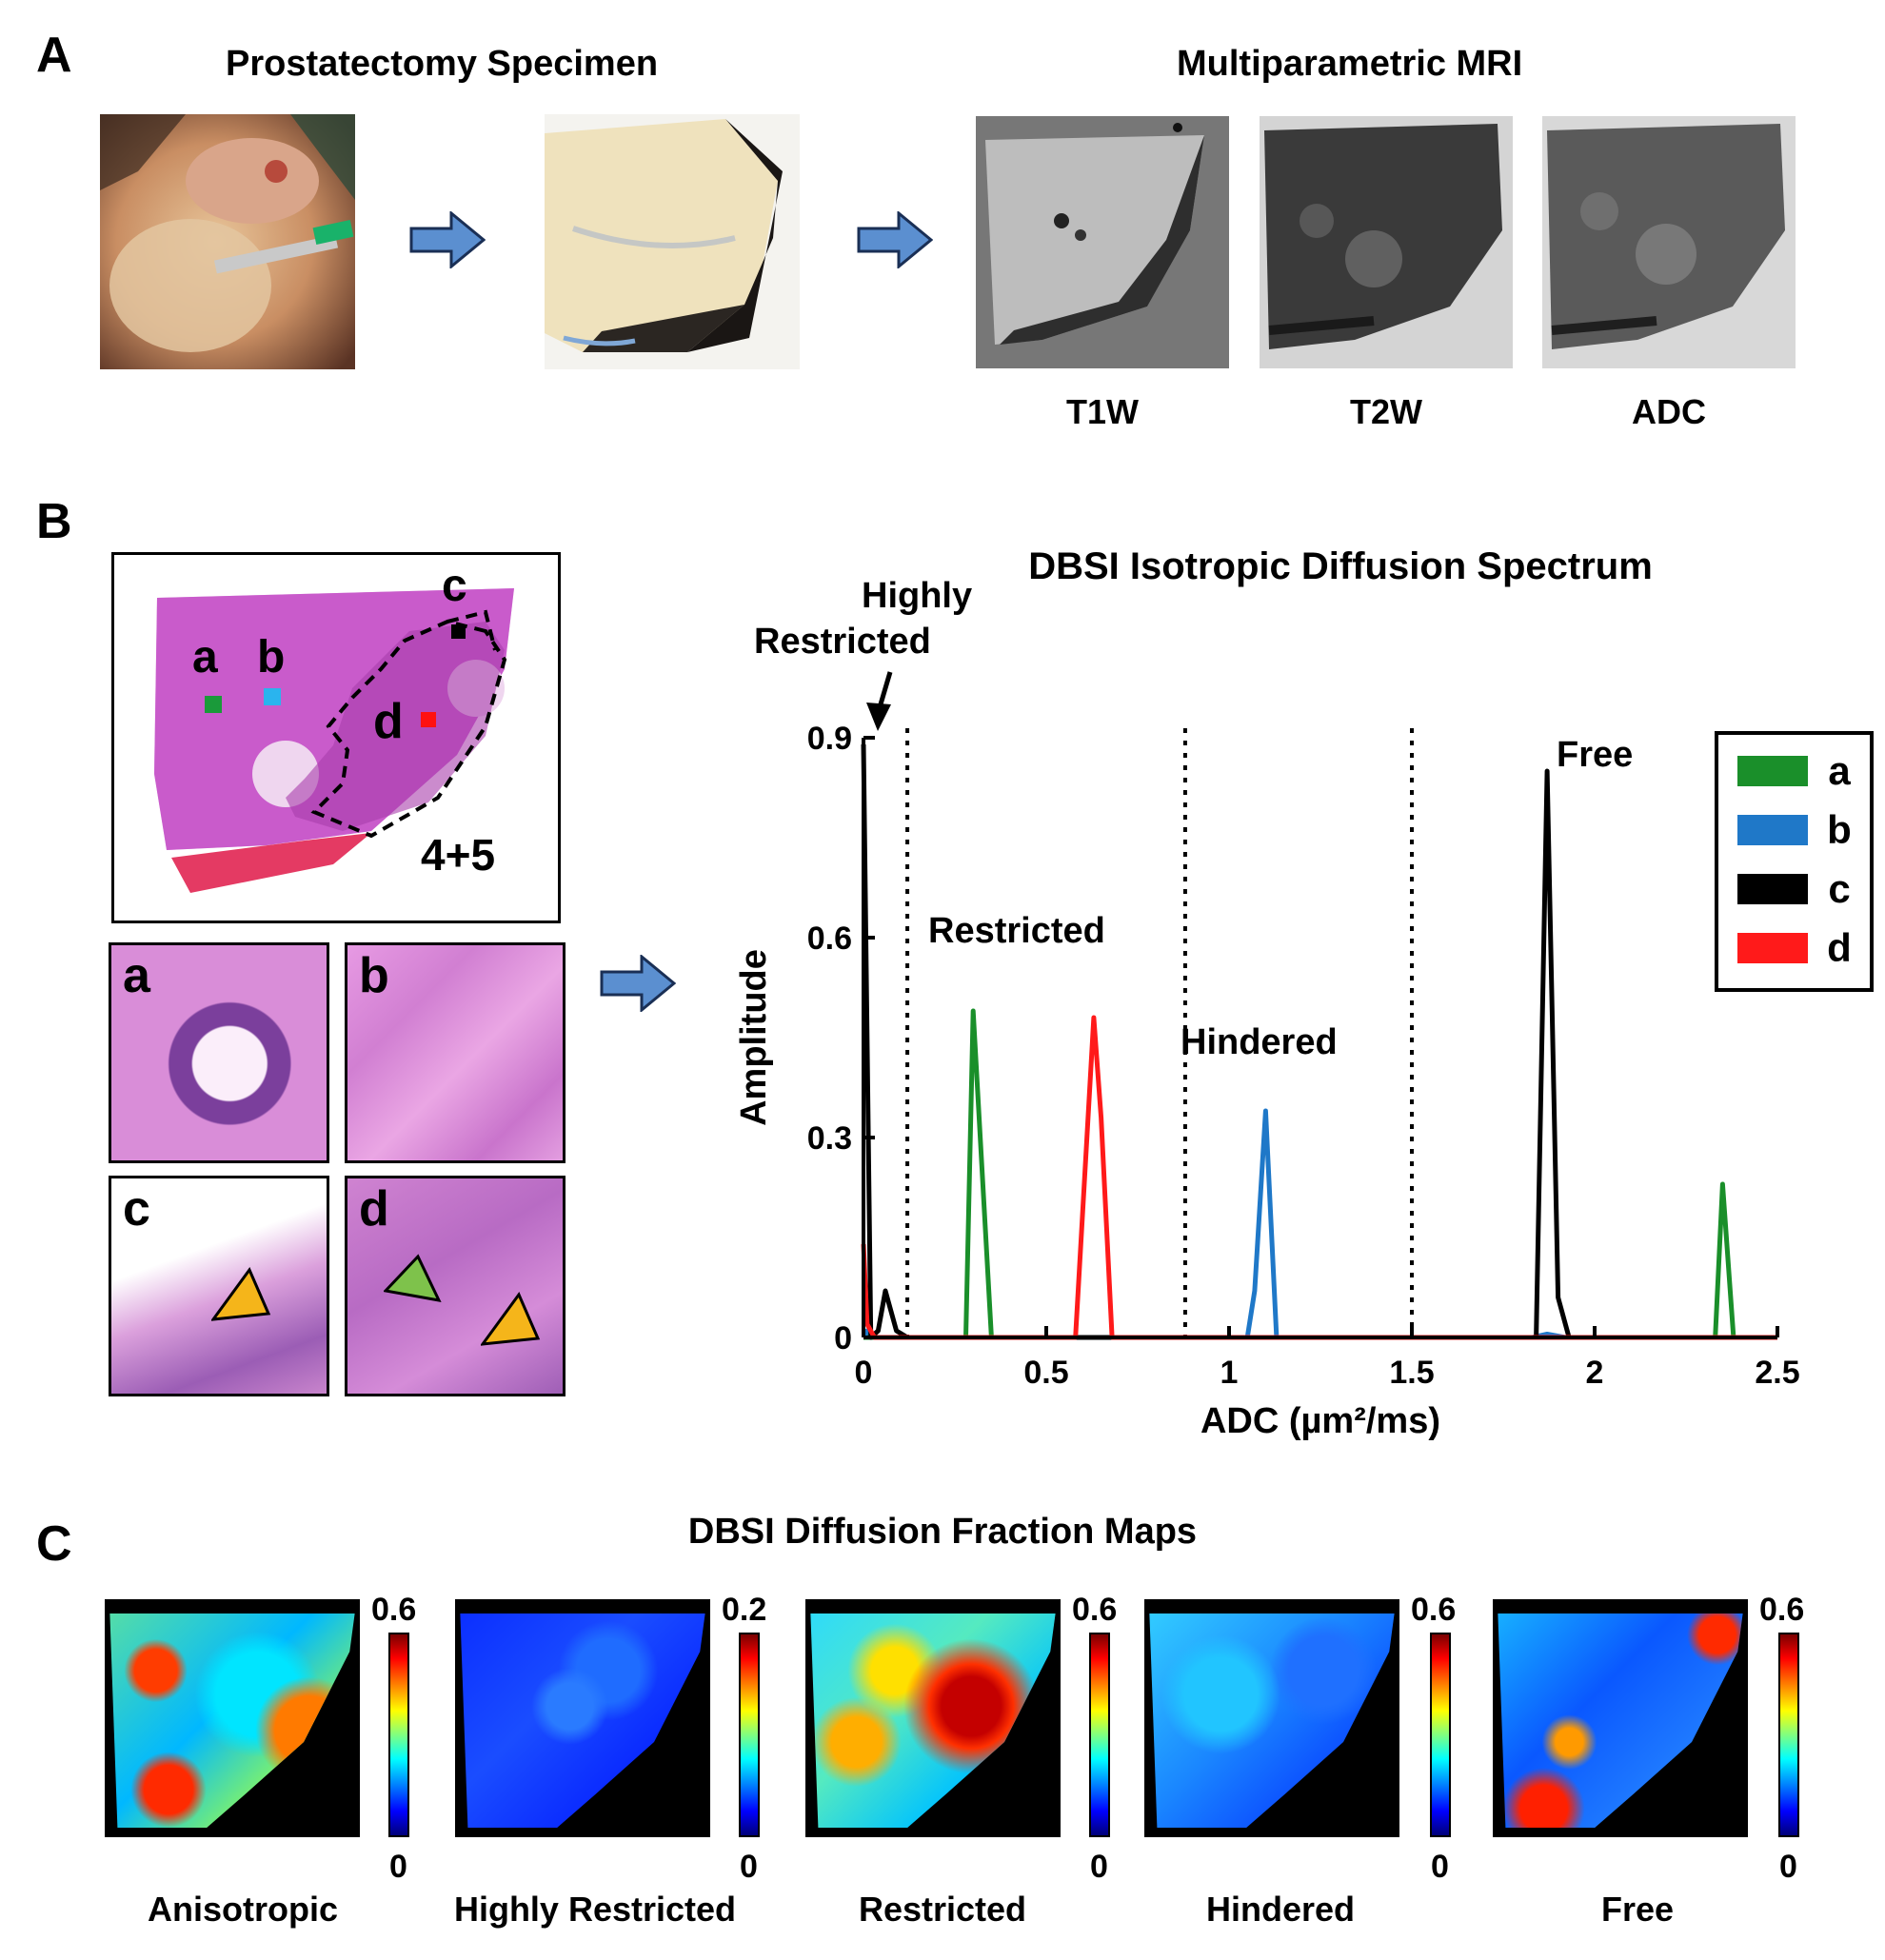 This screenshot has height=1960, width=1885. Describe the element at coordinates (242, 1910) in the screenshot. I see `map-label-anisotropic: Anisotropic` at that location.